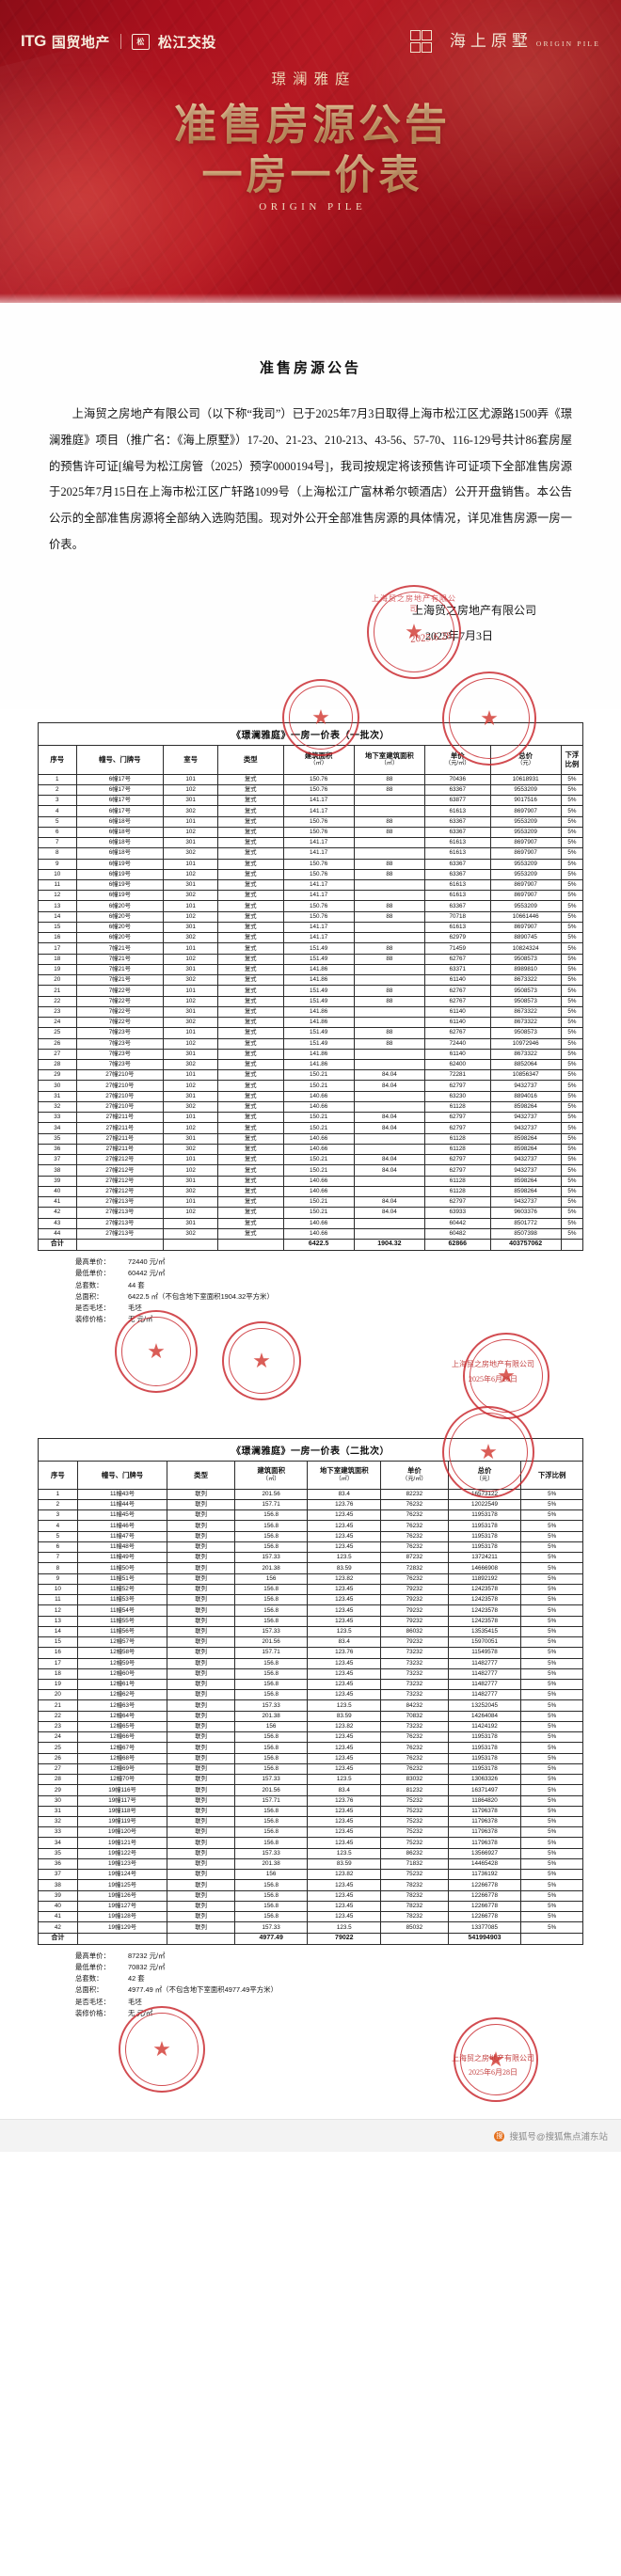 Image resolution: width=621 pixels, height=2576 pixels. I want to click on cell-0: 13, so click(57, 906).